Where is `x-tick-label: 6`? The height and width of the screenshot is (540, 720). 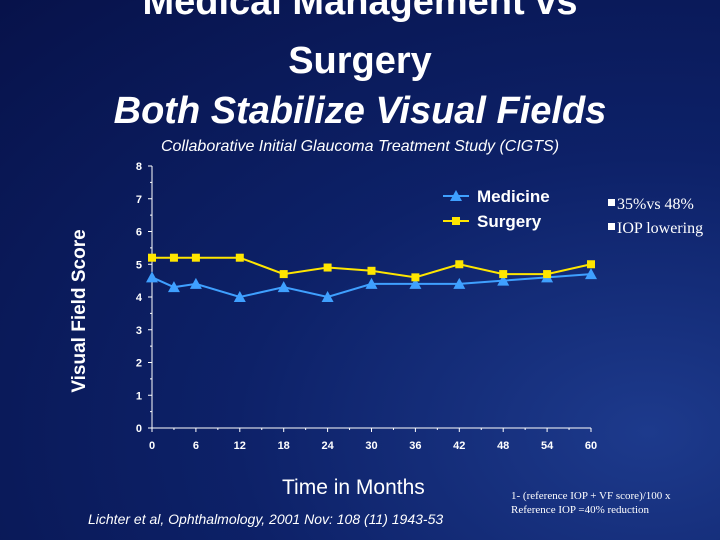 x-tick-label: 6 is located at coordinates (196, 446).